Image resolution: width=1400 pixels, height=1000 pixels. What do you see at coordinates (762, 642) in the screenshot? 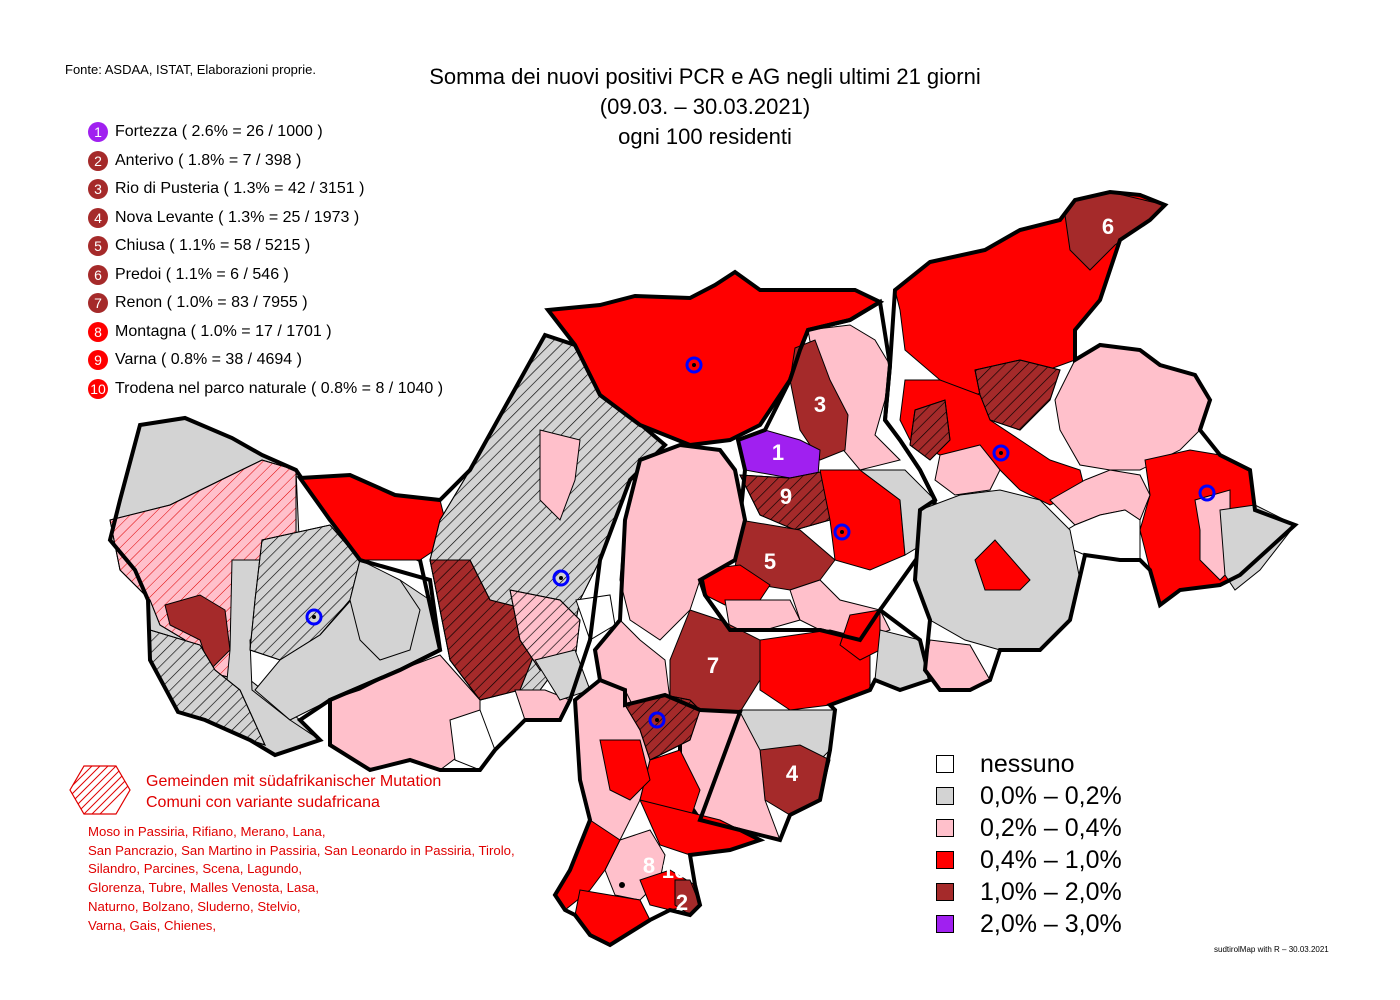
I see `district-salten-schlern` at bounding box center [762, 642].